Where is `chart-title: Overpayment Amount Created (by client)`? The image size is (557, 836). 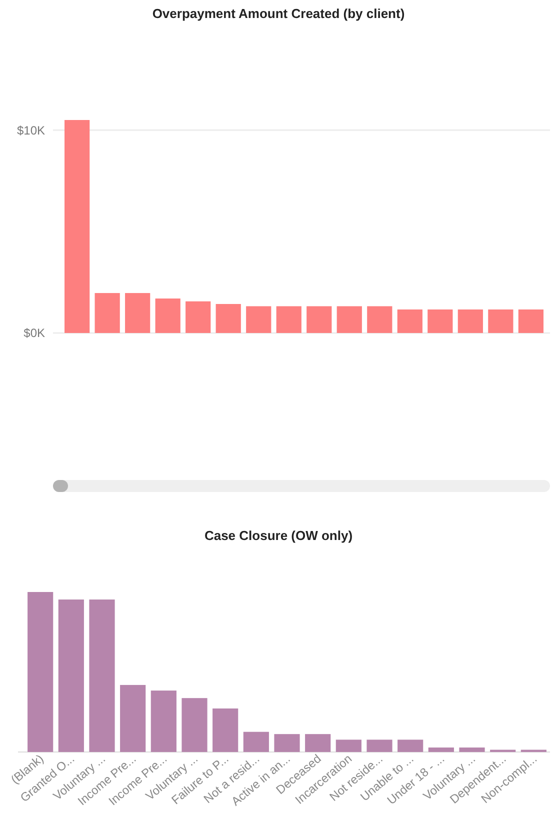 chart-title: Overpayment Amount Created (by client) is located at coordinates (278, 13).